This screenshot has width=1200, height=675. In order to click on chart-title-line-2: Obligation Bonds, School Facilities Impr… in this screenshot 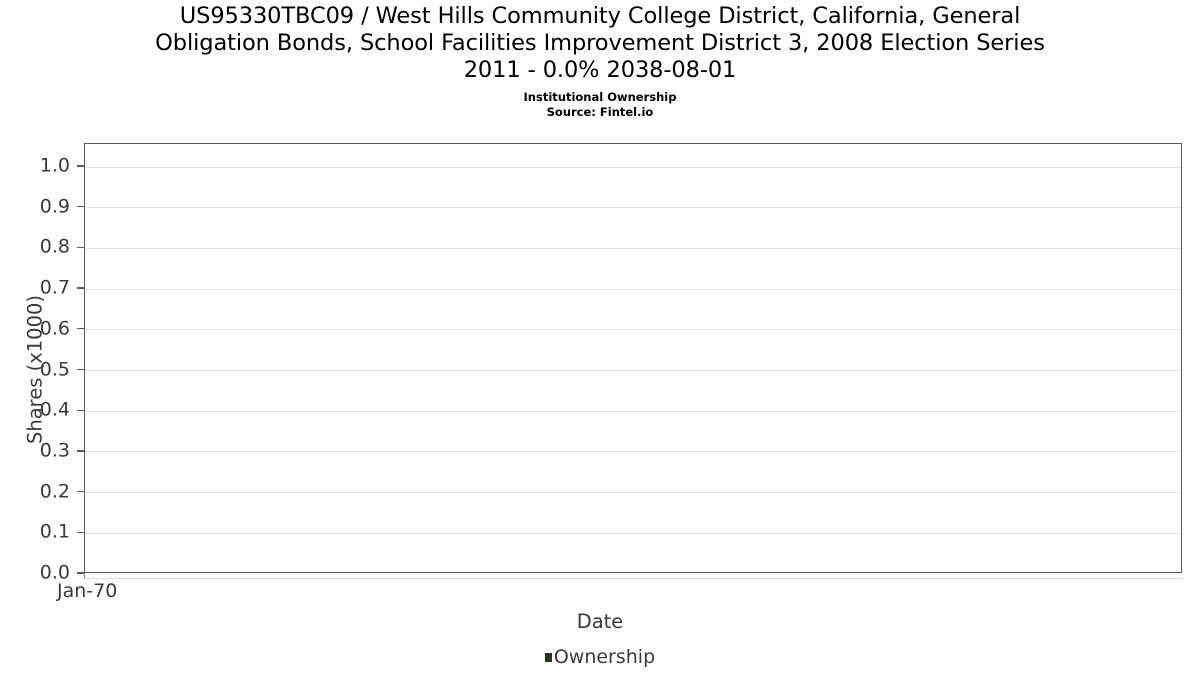, I will do `click(600, 43)`.